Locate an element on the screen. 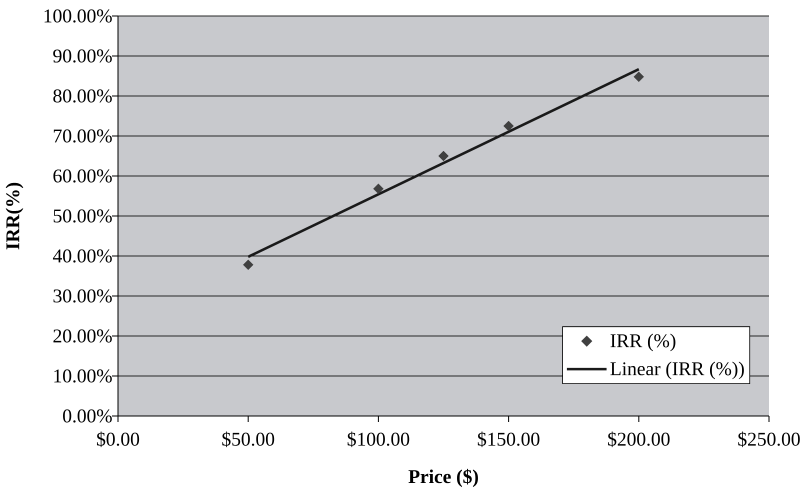  y-tick-label: 50.00% is located at coordinates (83, 216).